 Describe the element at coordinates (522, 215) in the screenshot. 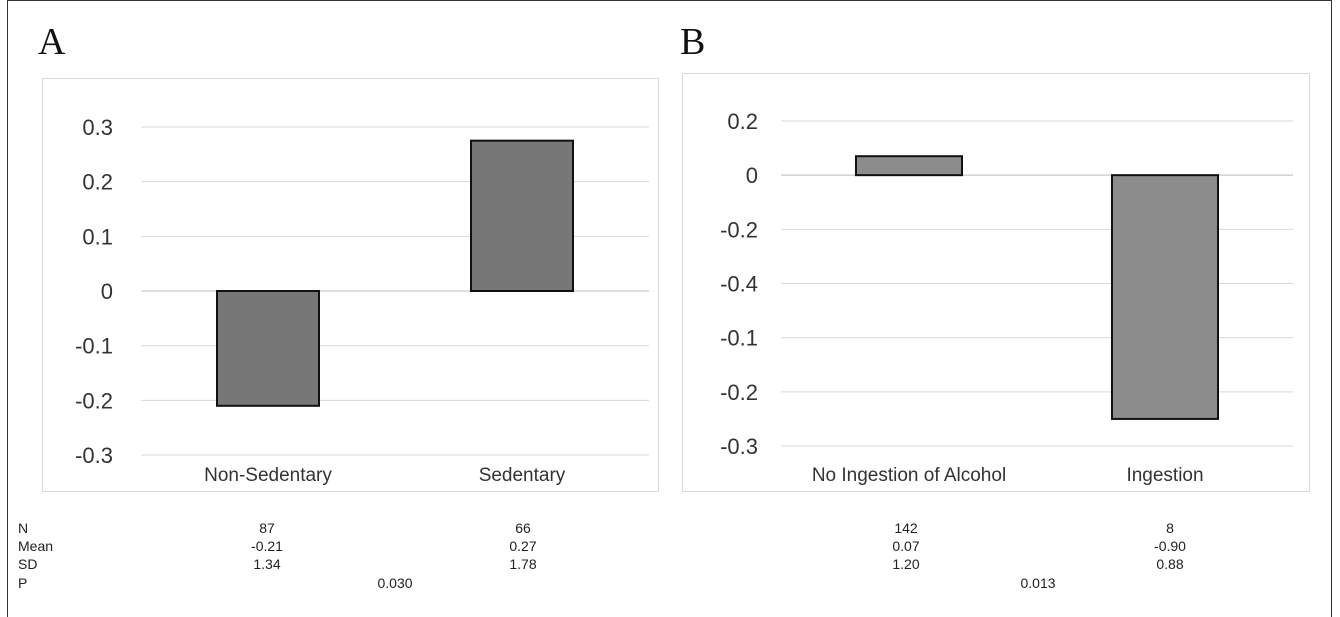

I see `bar-sedentary` at that location.